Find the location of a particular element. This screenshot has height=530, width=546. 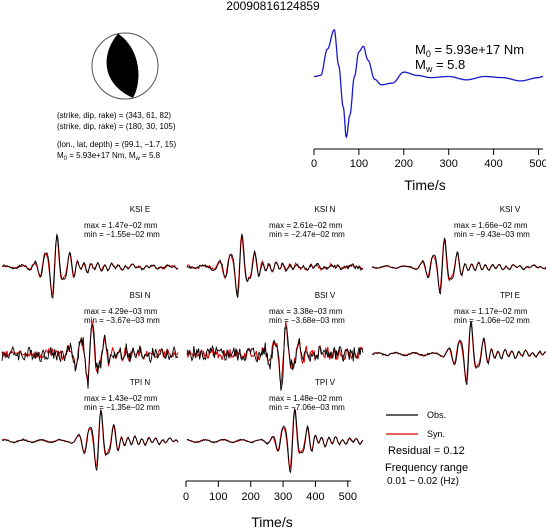

stf-tick-label: 500 is located at coordinates (537, 164).